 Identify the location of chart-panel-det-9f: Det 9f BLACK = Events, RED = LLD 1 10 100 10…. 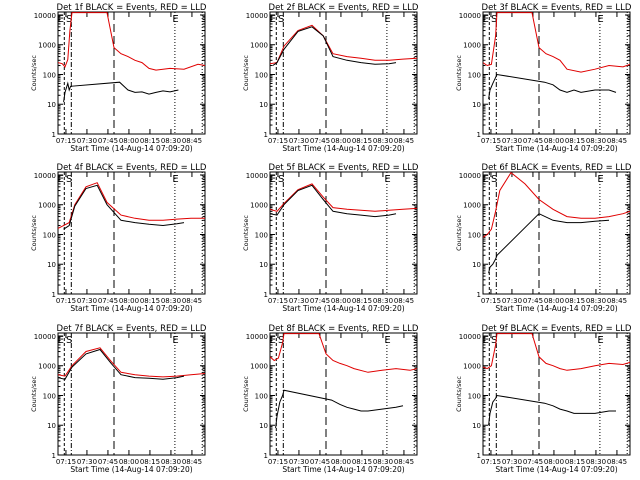
(543, 399).